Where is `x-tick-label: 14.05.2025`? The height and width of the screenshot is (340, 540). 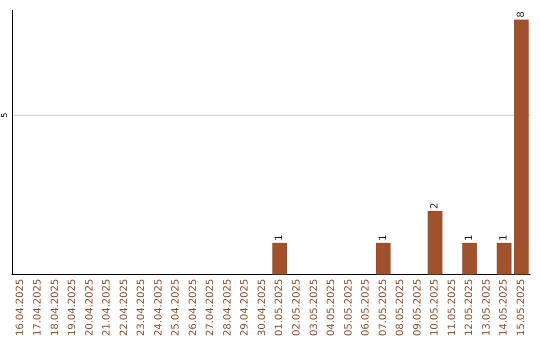 x-tick-label: 14.05.2025 is located at coordinates (504, 307).